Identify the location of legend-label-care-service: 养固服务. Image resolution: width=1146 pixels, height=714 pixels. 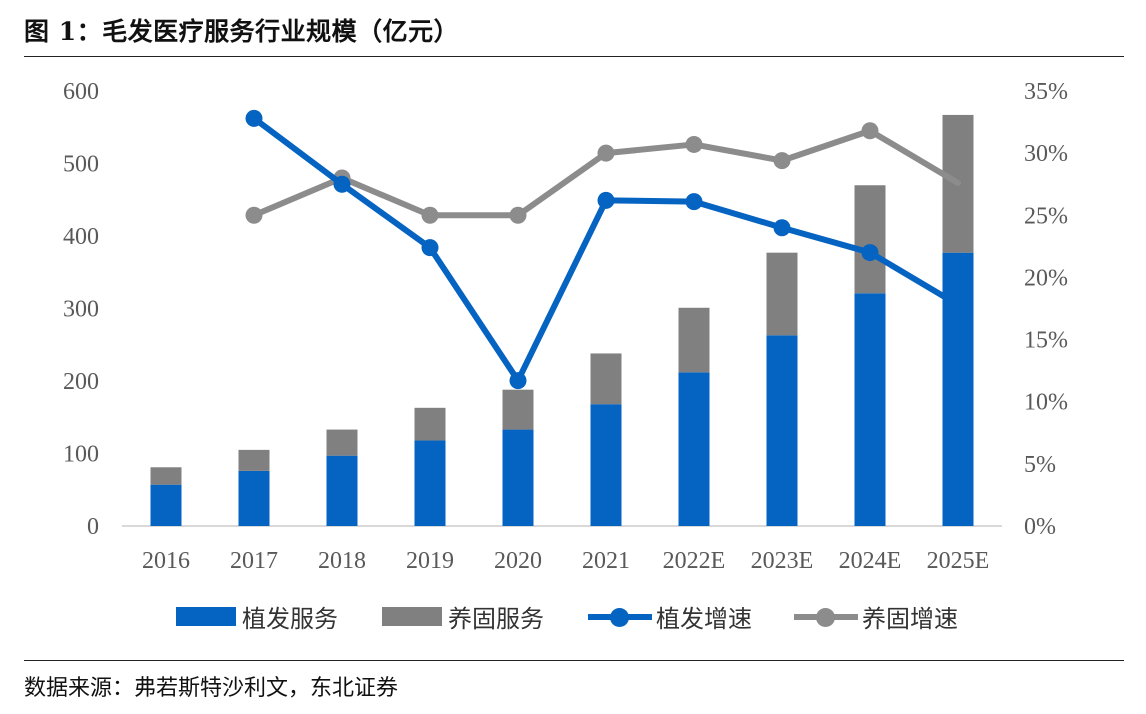
(496, 618).